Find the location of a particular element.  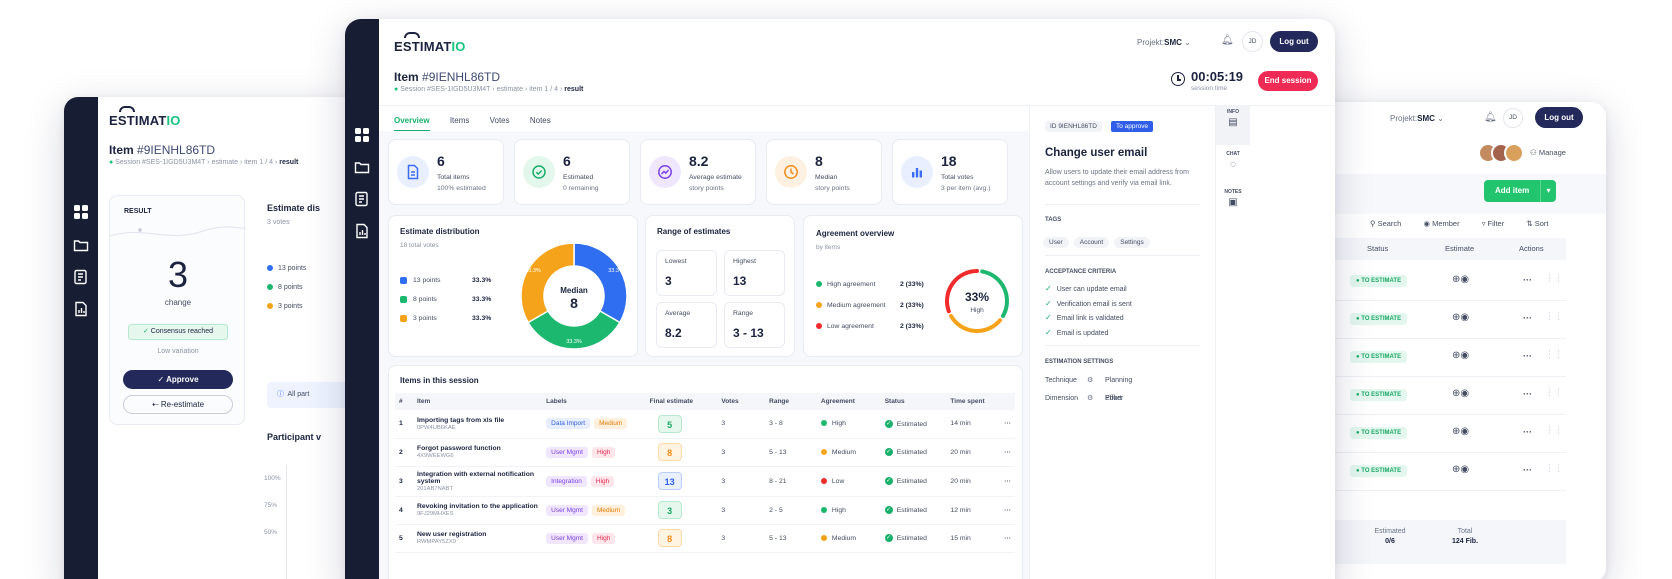

end-session-button: End session is located at coordinates (1288, 81).